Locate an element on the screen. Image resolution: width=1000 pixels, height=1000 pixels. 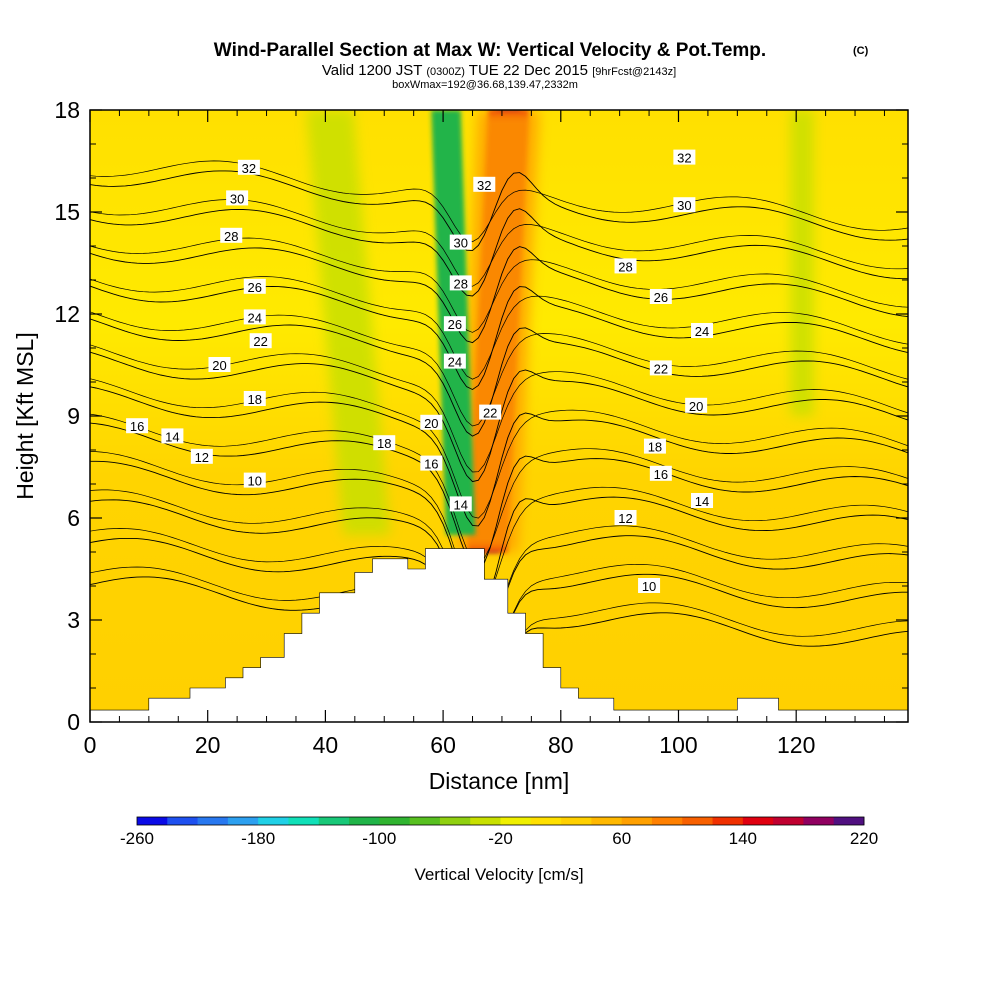
y-tick-label: 0 is located at coordinates (73, 722).